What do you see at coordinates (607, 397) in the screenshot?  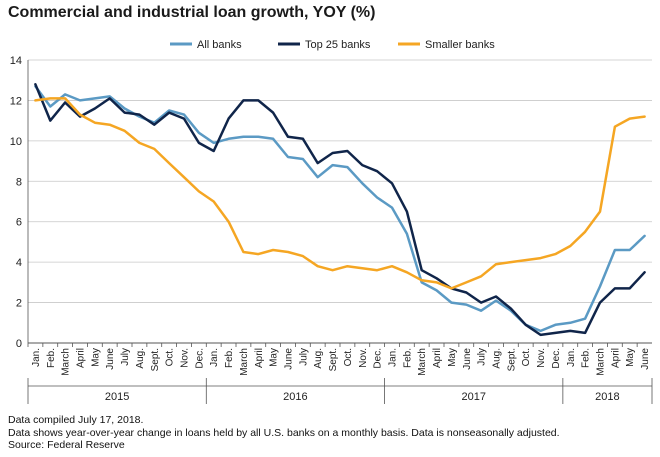 I see `year-label: 2018` at bounding box center [607, 397].